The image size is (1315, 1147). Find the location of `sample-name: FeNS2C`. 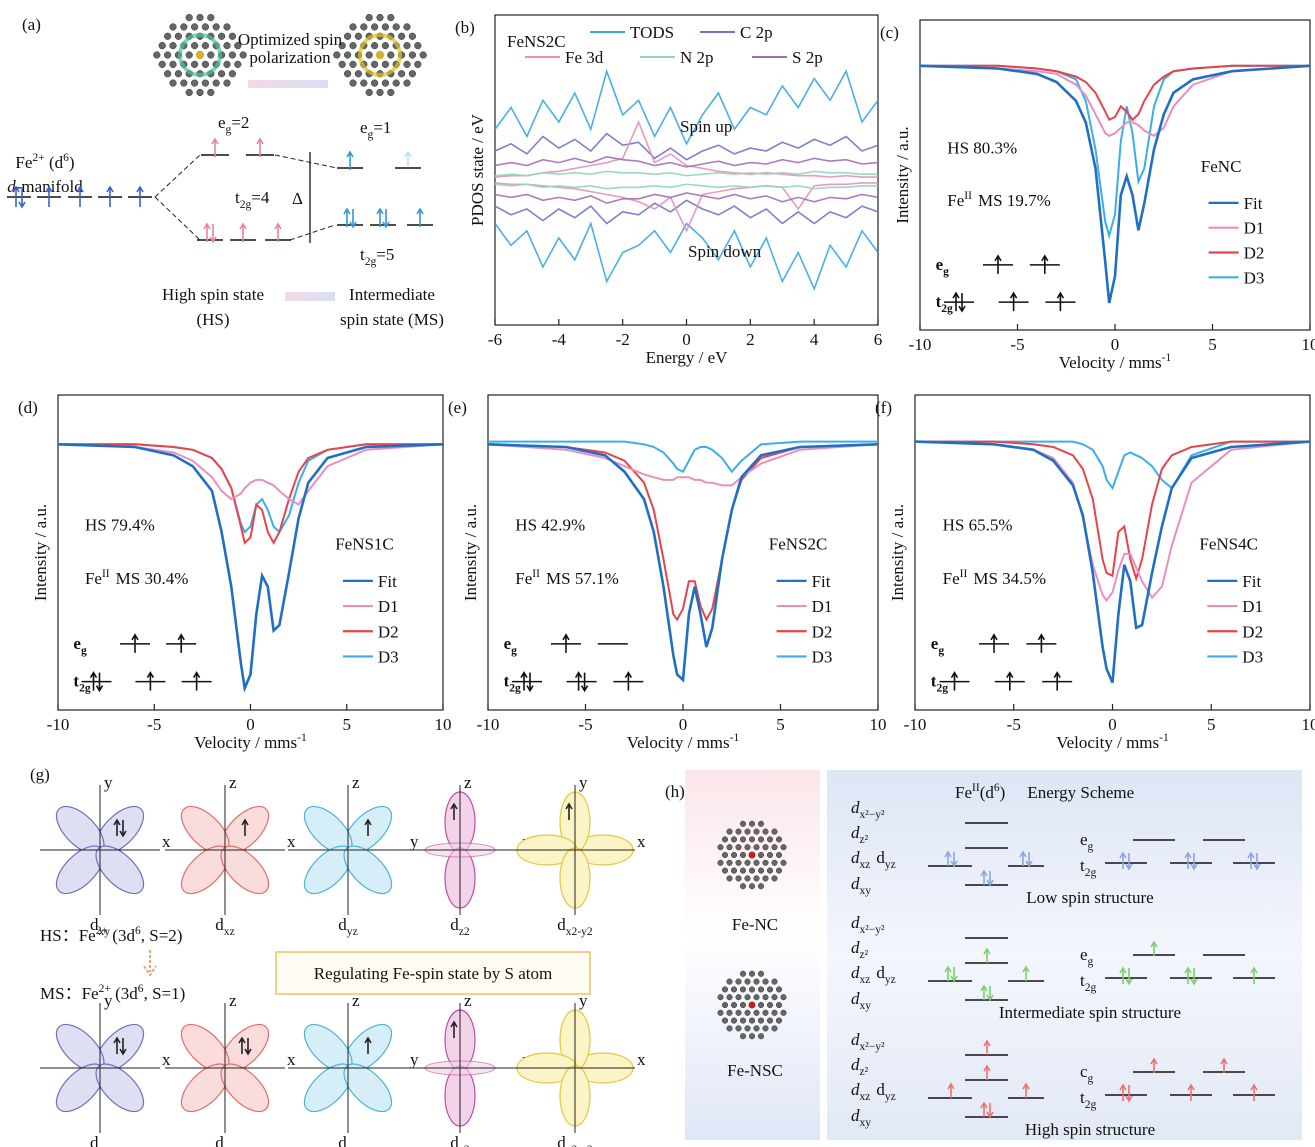

sample-name: FeNS2C is located at coordinates (798, 543).